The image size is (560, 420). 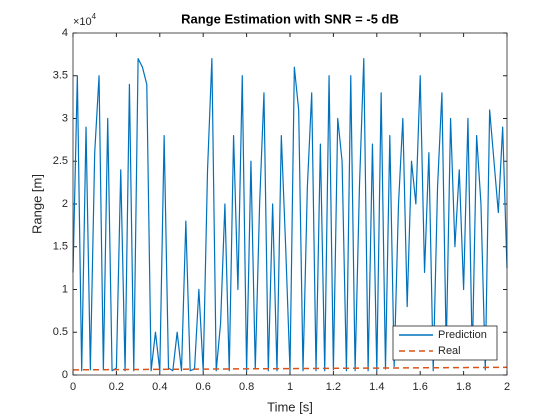 What do you see at coordinates (290, 368) in the screenshot?
I see `data-line` at bounding box center [290, 368].